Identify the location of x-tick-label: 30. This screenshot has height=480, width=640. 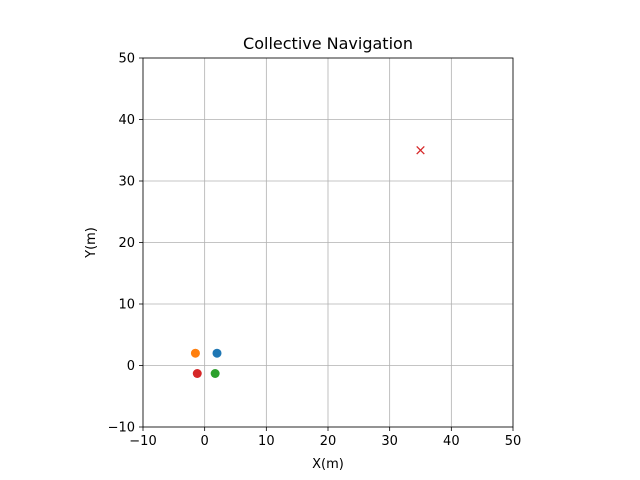
(389, 441).